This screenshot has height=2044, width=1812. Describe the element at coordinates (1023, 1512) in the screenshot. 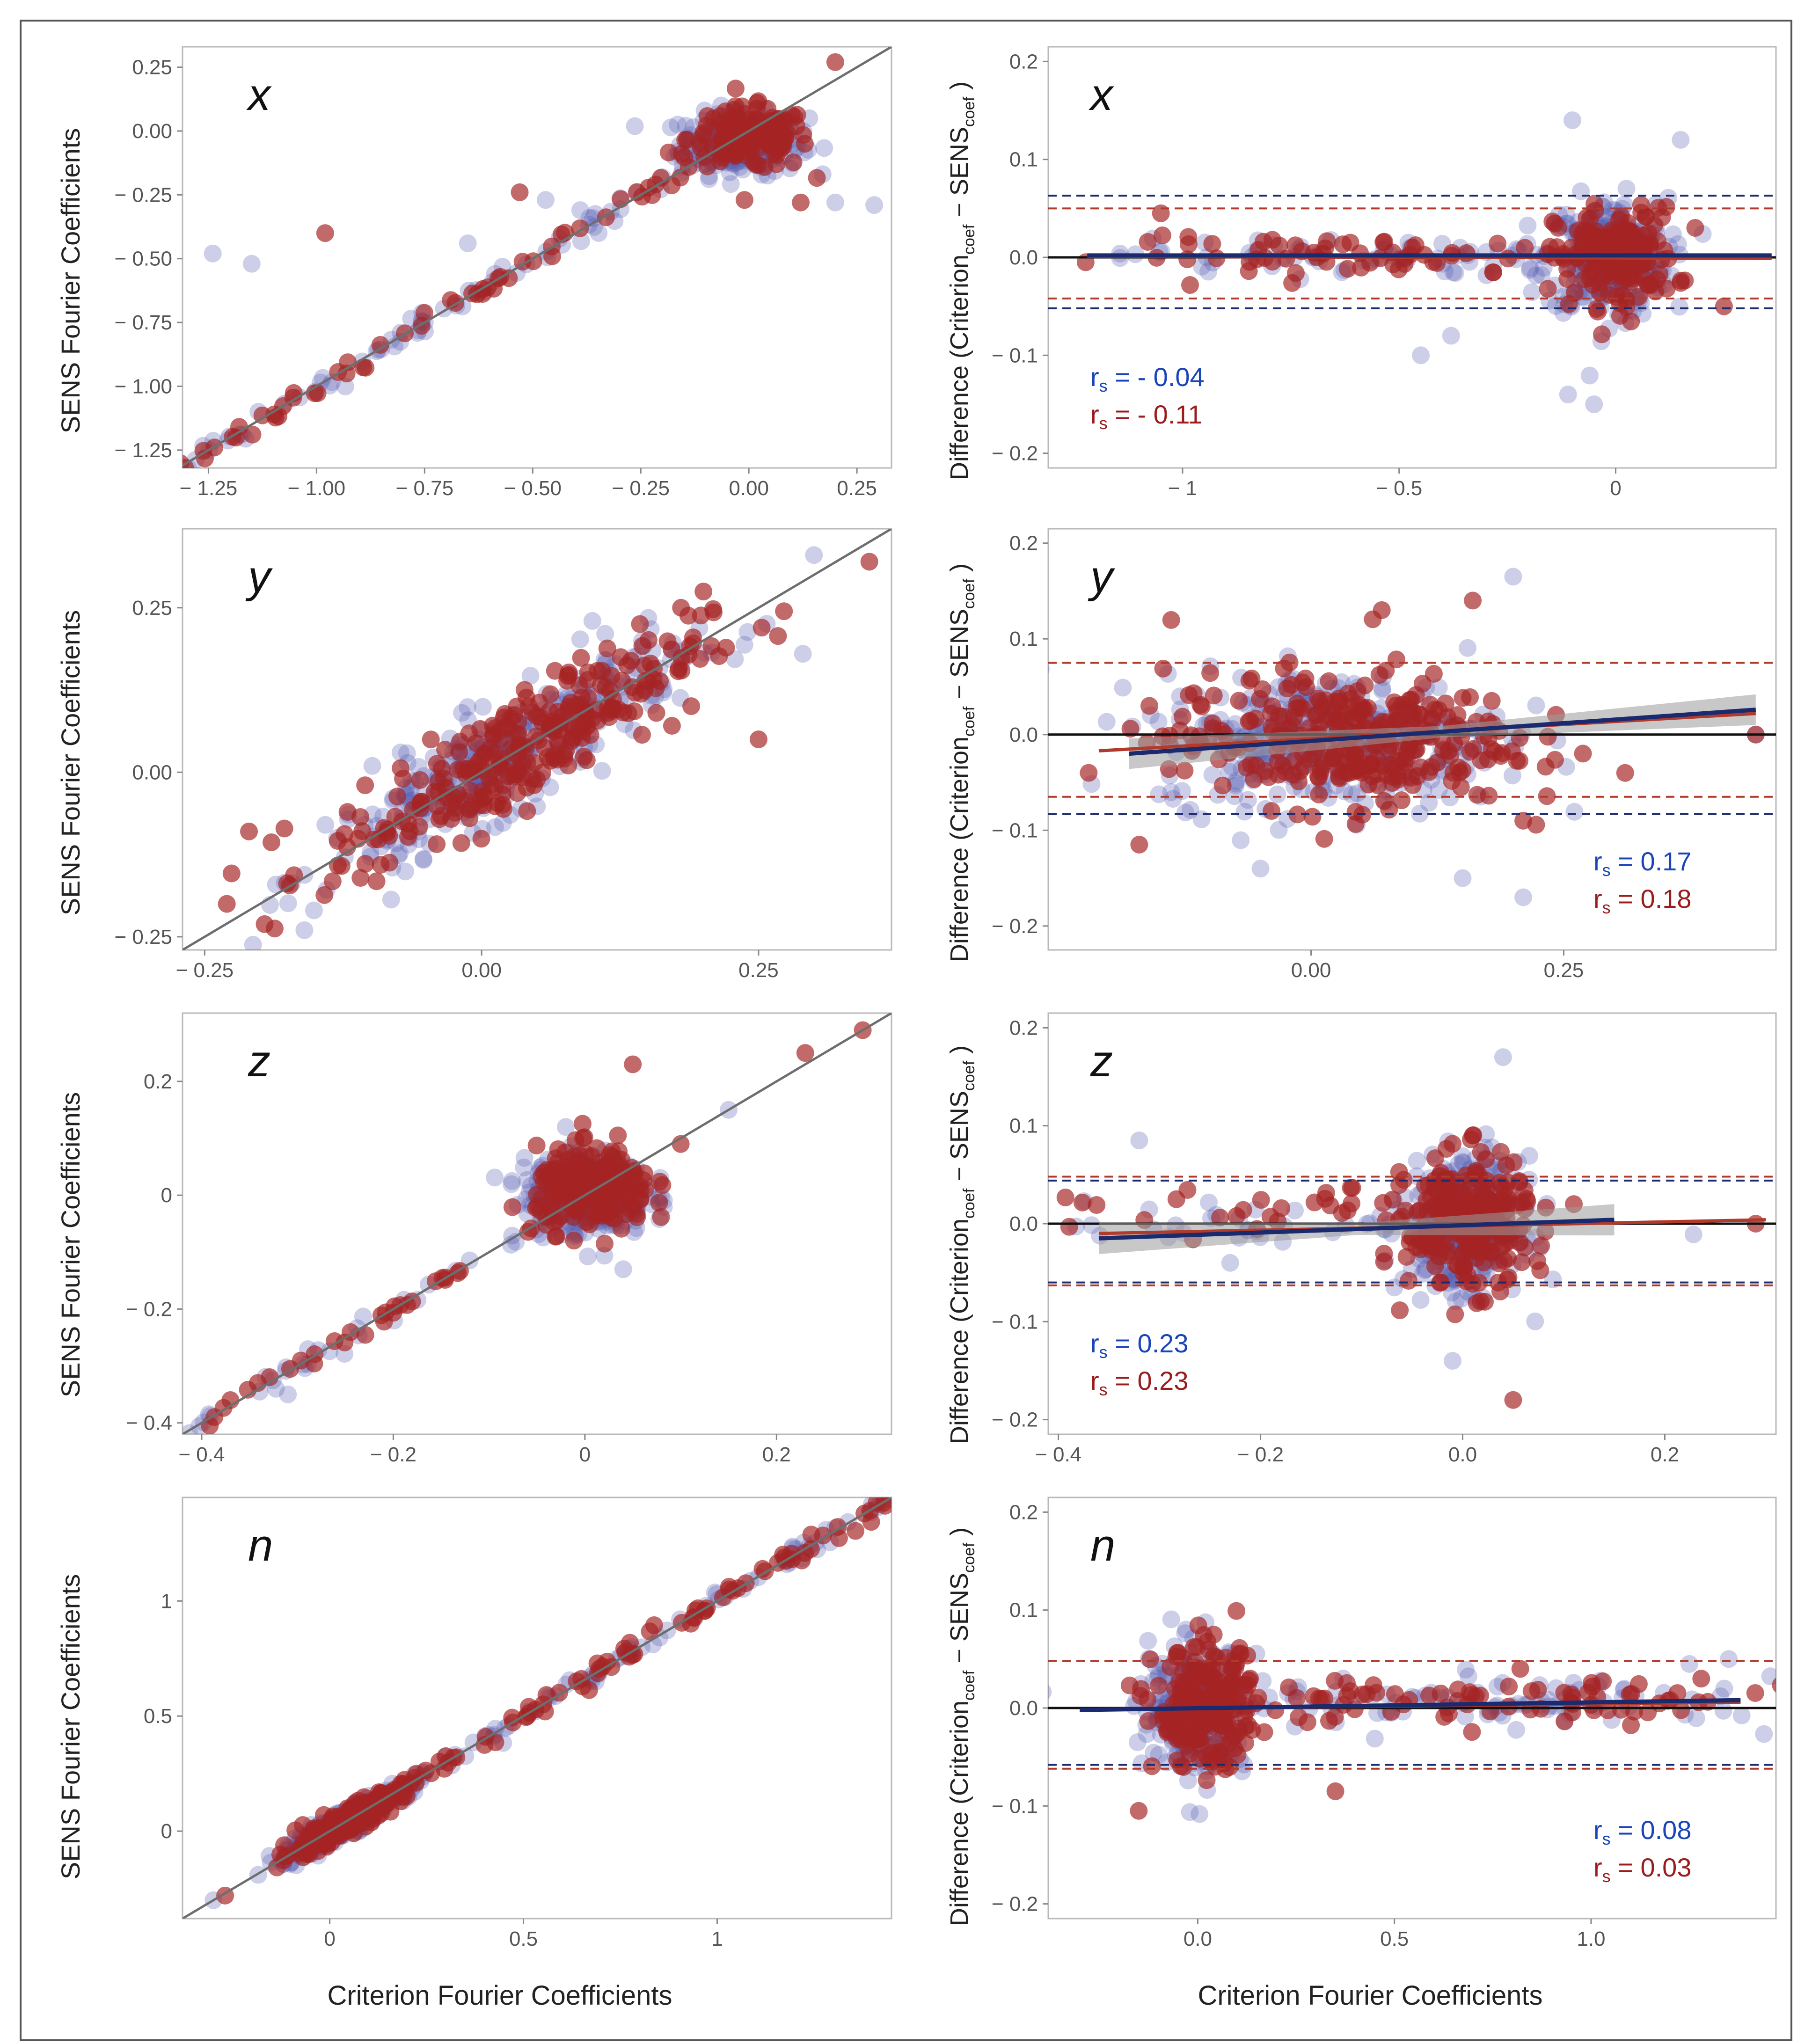

I see `y-tick-label: 0.2` at that location.